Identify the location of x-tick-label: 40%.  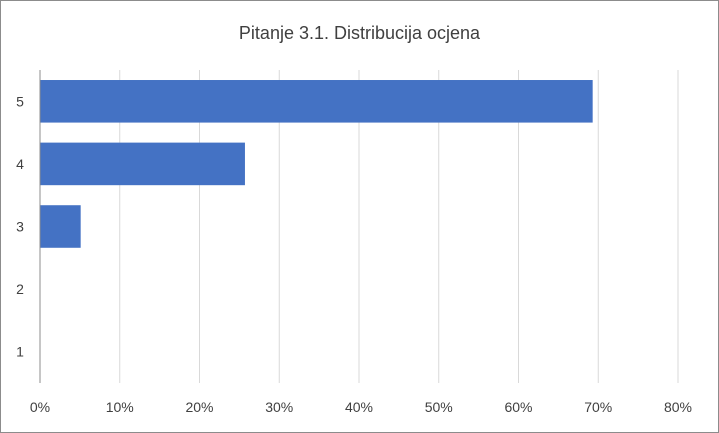
(359, 407).